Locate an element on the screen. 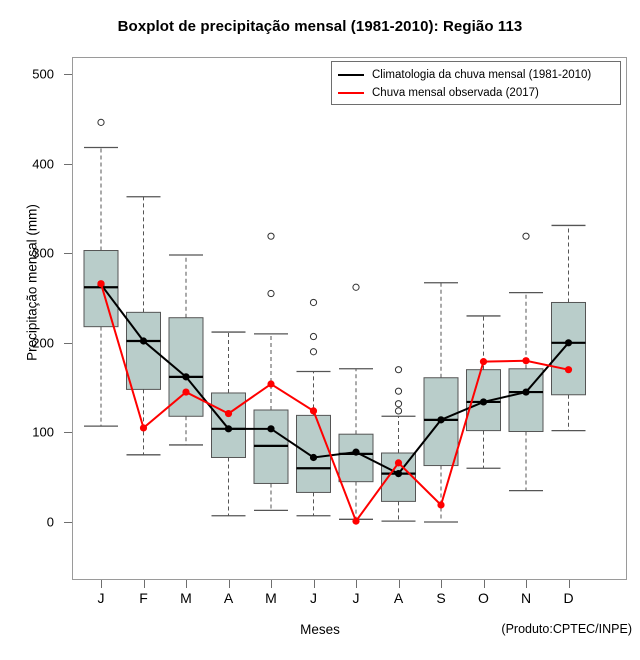 This screenshot has width=640, height=660. x-tick-label: S is located at coordinates (441, 598).